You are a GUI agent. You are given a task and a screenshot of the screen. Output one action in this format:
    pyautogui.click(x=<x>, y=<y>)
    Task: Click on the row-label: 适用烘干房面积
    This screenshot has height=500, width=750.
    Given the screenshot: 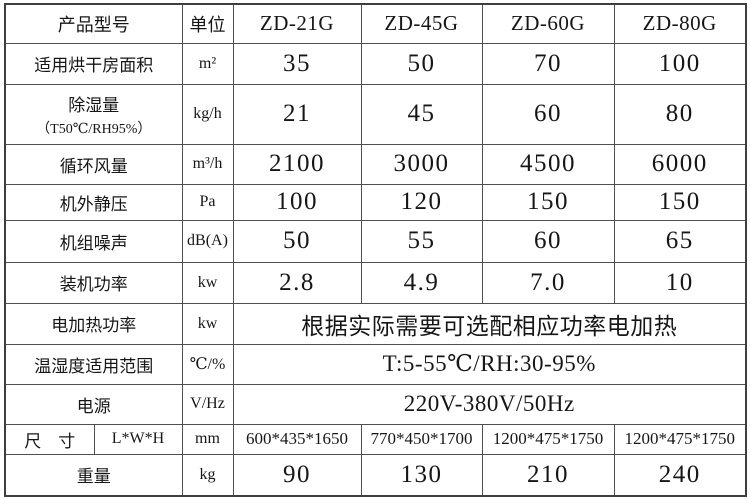 What is the action you would take?
    pyautogui.click(x=93, y=63)
    